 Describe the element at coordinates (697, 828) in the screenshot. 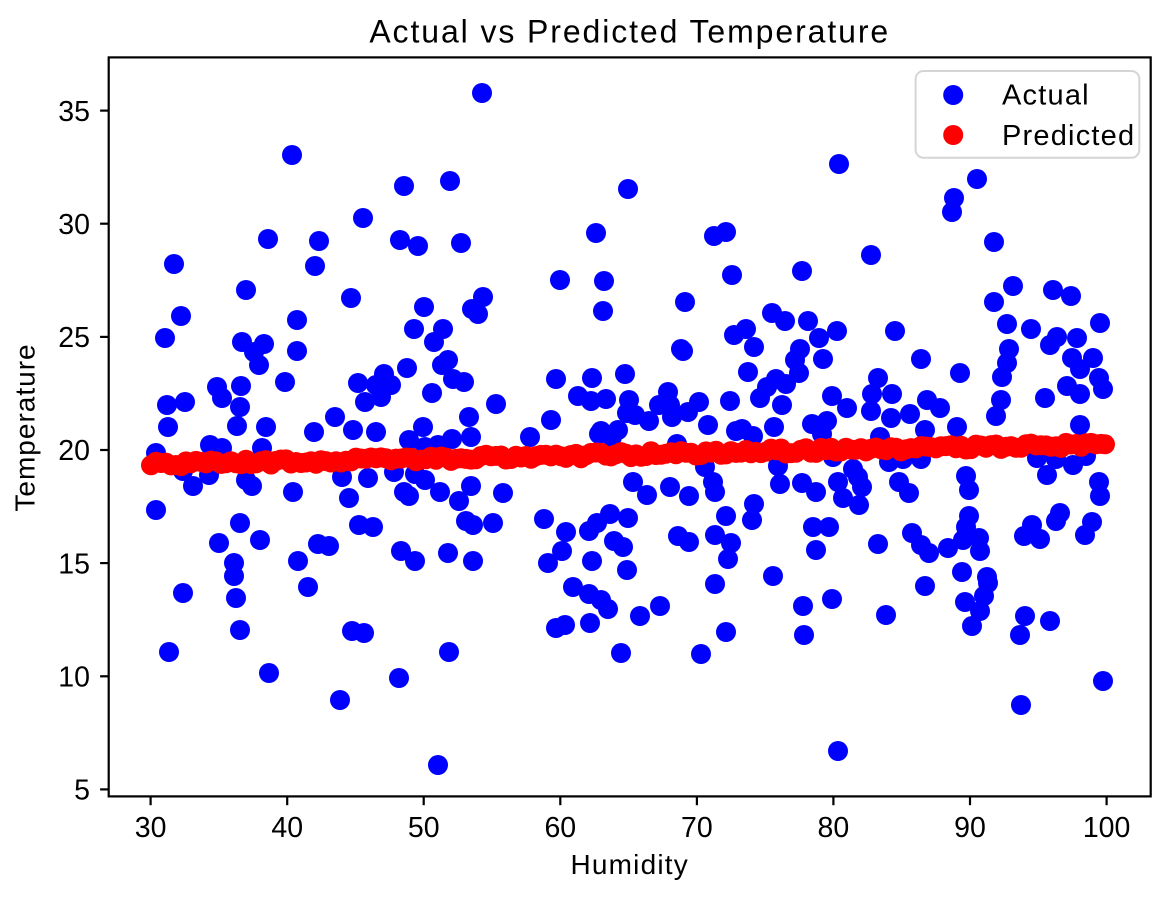

I see `svg-text: 70` at that location.